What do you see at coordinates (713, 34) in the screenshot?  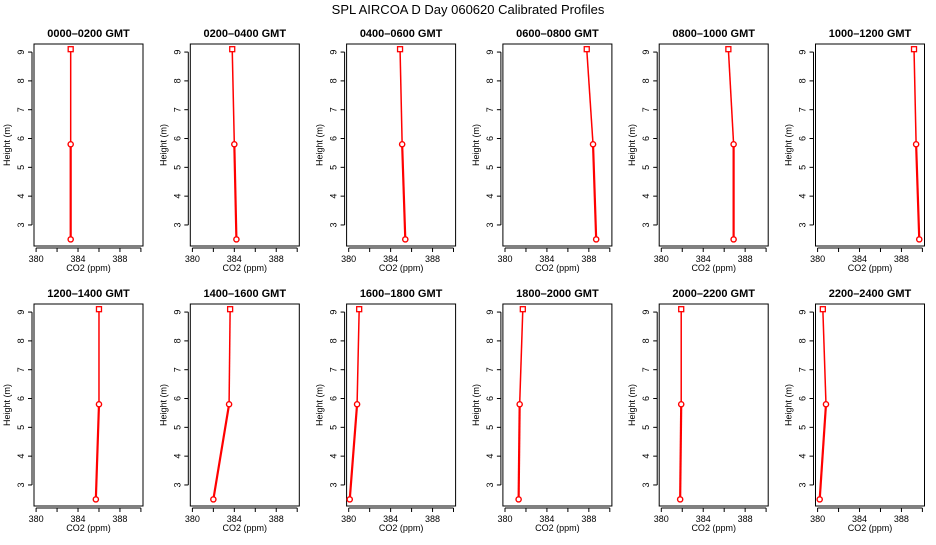 I see `panel-title: 0800–1000 GMT` at bounding box center [713, 34].